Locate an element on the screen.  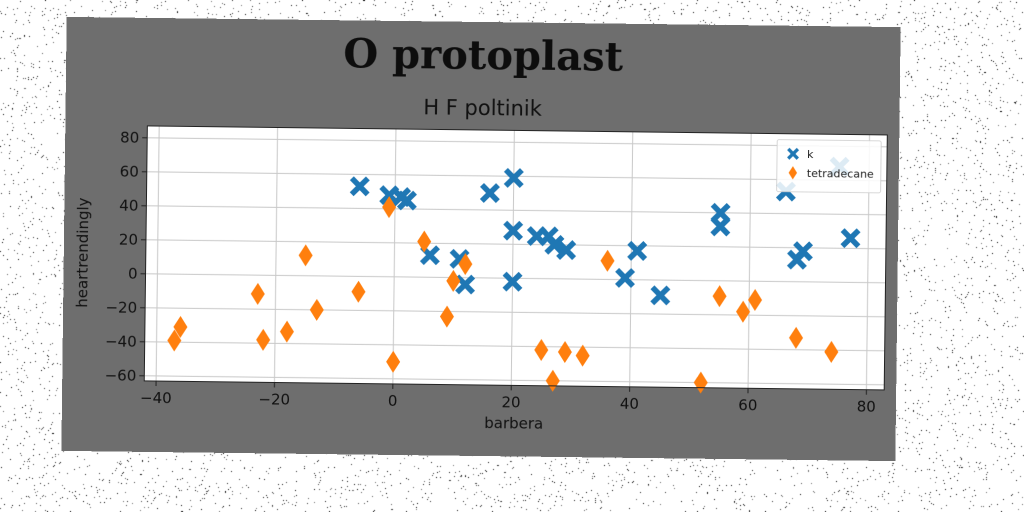
legend: k tetradecane is located at coordinates (829, 166).